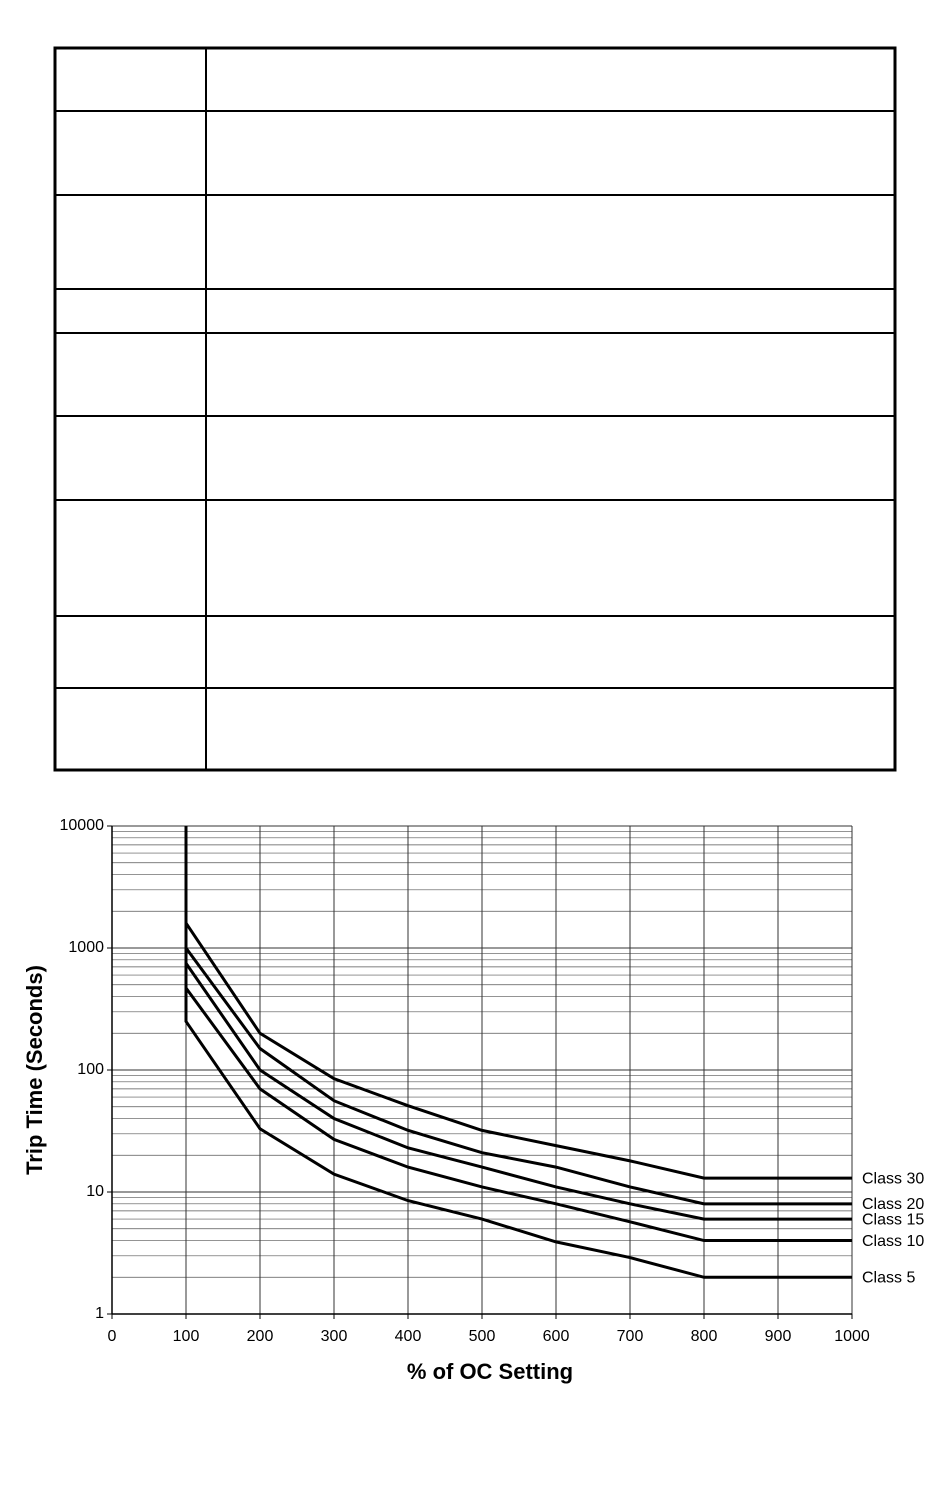 The image size is (950, 1502). I want to click on x-tick-label: 0, so click(112, 1336).